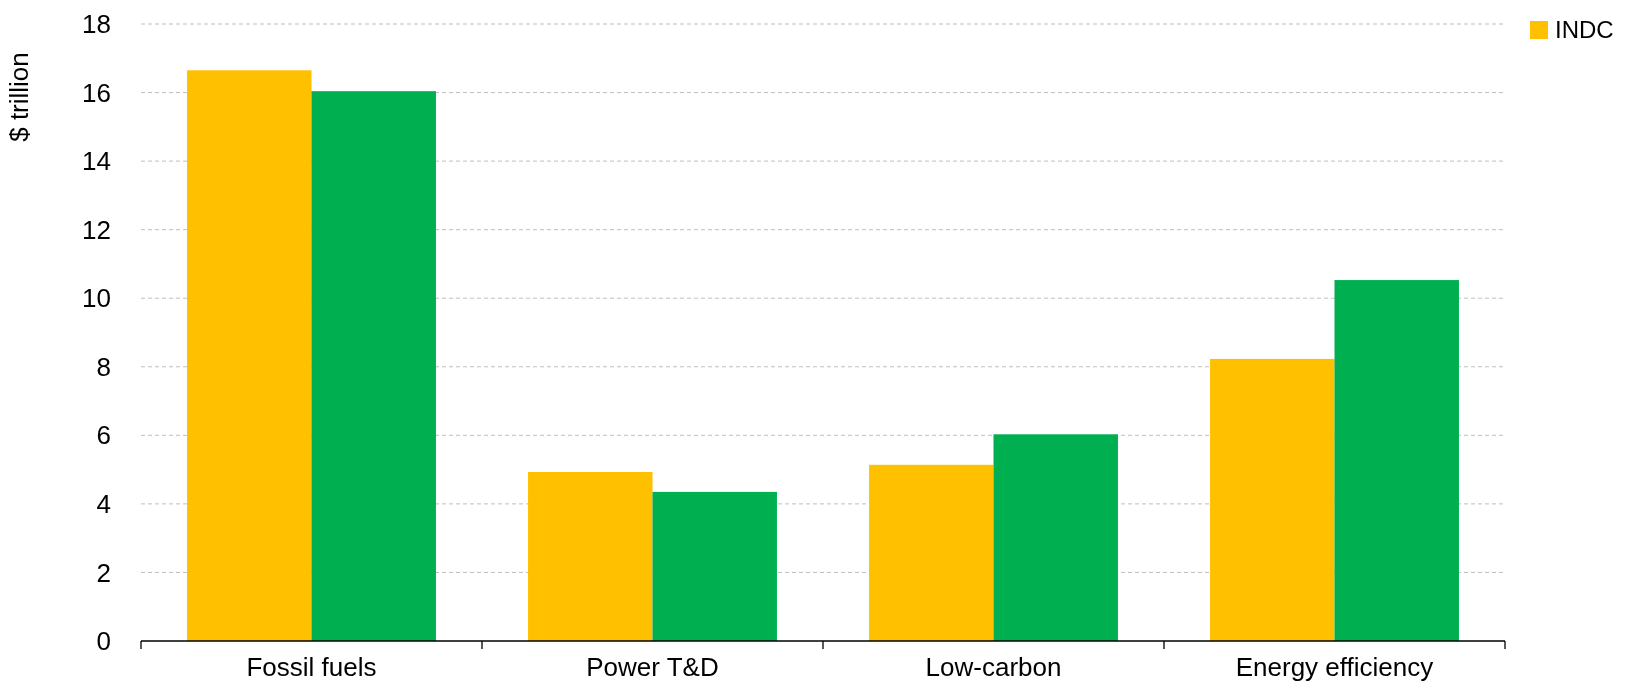 The height and width of the screenshot is (697, 1645). What do you see at coordinates (1334, 667) in the screenshot?
I see `x-tick-label: Energy efficiency` at bounding box center [1334, 667].